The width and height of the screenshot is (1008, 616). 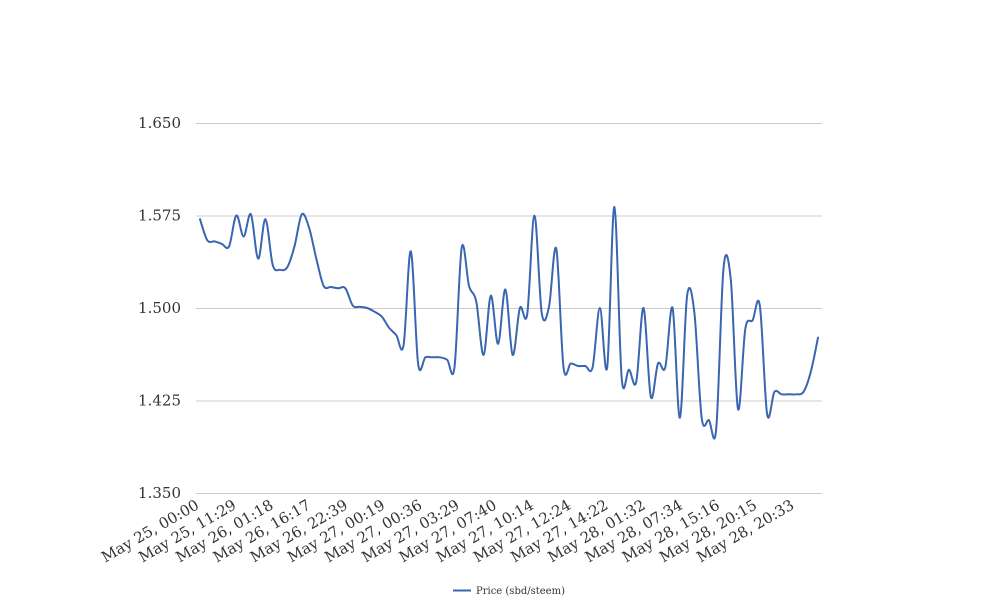 I want to click on y-tick-label: 1.425, so click(x=159, y=401).